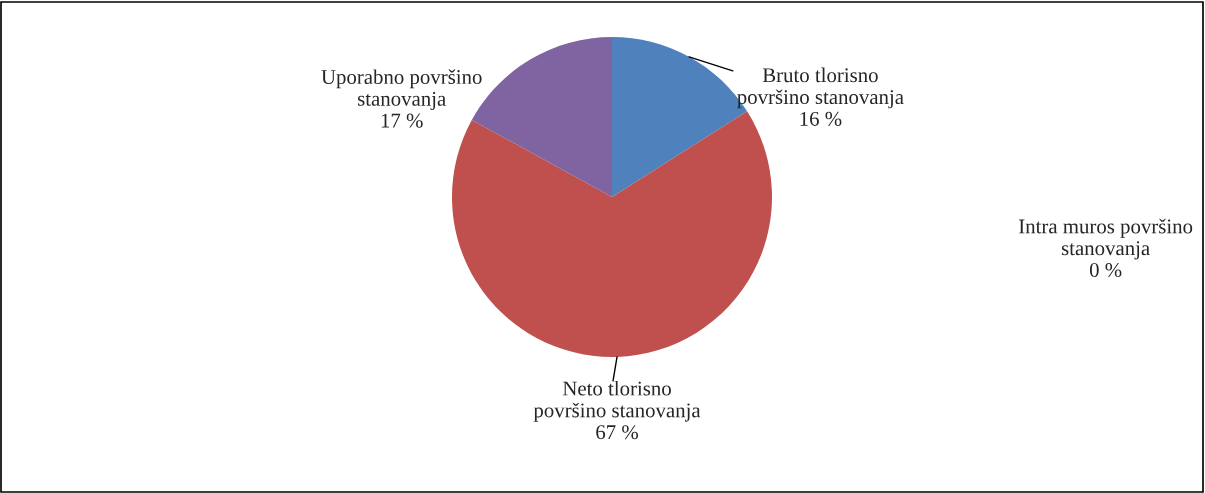  What do you see at coordinates (402, 120) in the screenshot?
I see `data-label: 17 %` at bounding box center [402, 120].